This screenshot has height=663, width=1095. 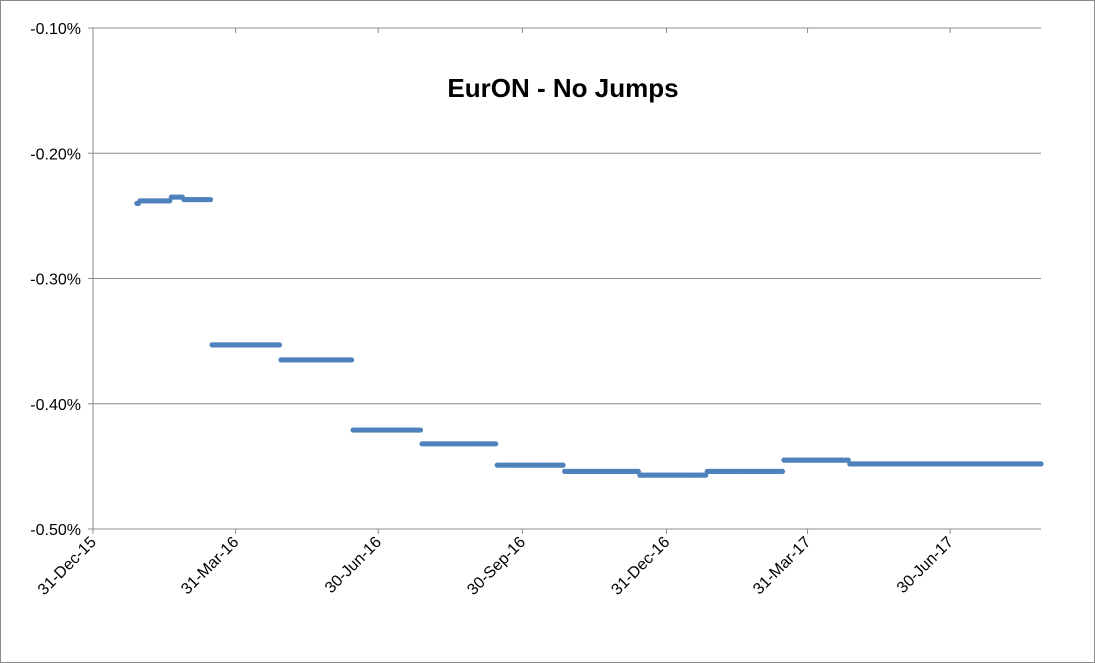 What do you see at coordinates (496, 566) in the screenshot?
I see `x-tick-label: 30-Sep-16` at bounding box center [496, 566].